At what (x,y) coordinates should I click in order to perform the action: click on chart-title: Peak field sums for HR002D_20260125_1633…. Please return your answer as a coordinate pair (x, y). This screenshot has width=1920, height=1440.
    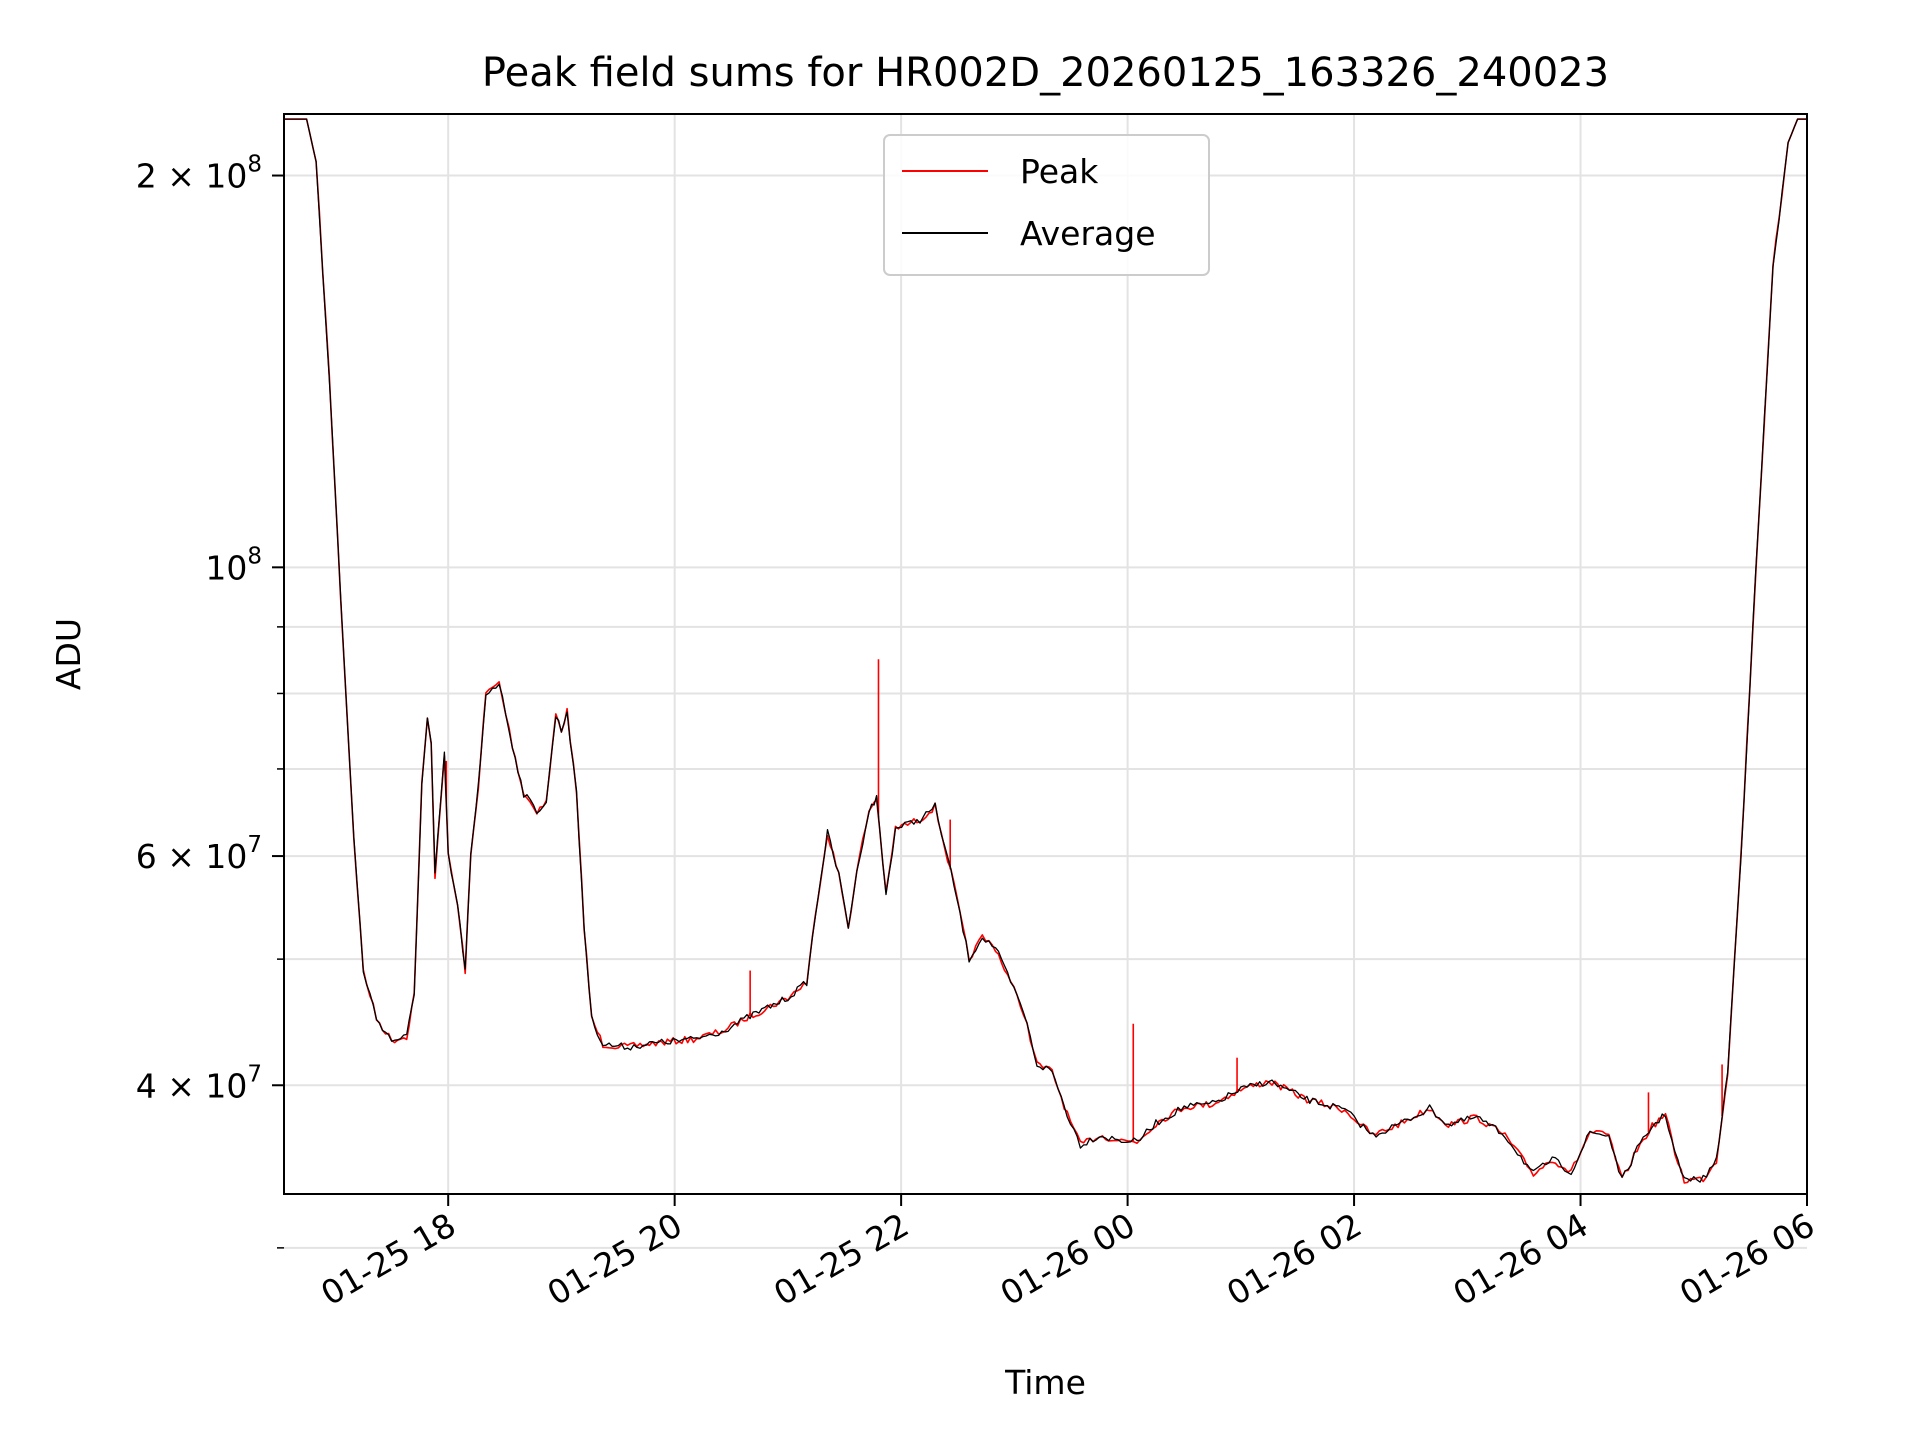
    Looking at the image, I should click on (1045, 73).